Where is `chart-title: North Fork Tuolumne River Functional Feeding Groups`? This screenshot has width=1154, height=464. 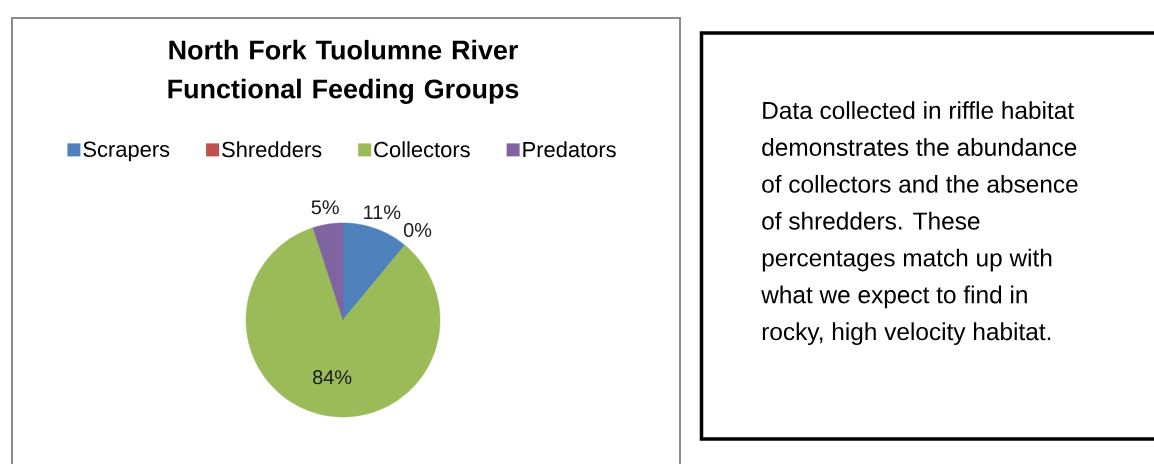 chart-title: North Fork Tuolumne River Functional Feeding Groups is located at coordinates (343, 71).